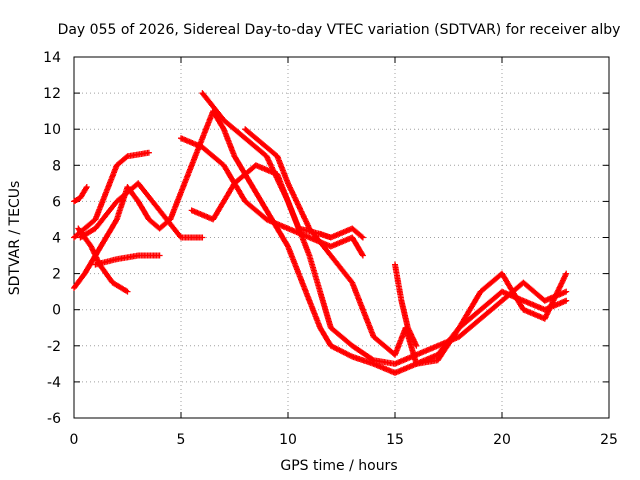 This screenshot has height=480, width=640. What do you see at coordinates (181, 440) in the screenshot?
I see `x-tick-label: 5` at bounding box center [181, 440].